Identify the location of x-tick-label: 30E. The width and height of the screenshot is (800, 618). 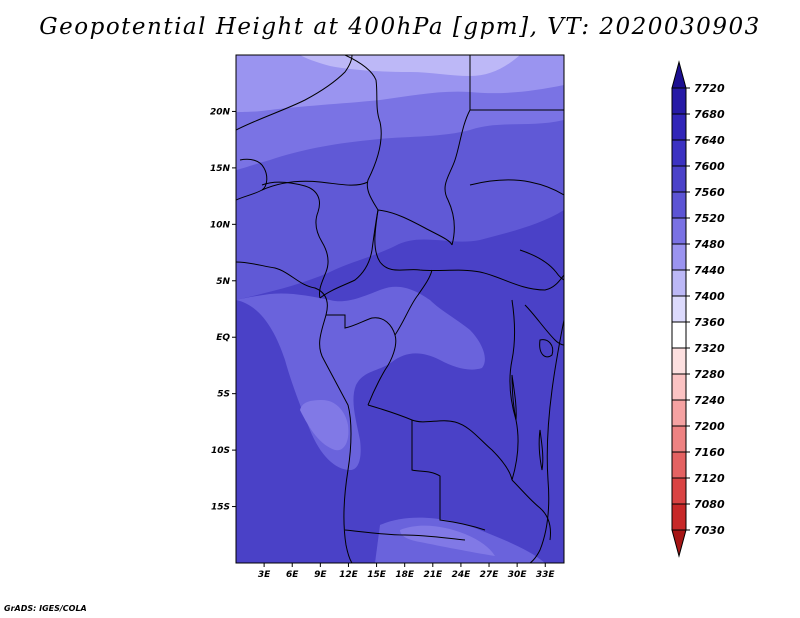
(518, 575).